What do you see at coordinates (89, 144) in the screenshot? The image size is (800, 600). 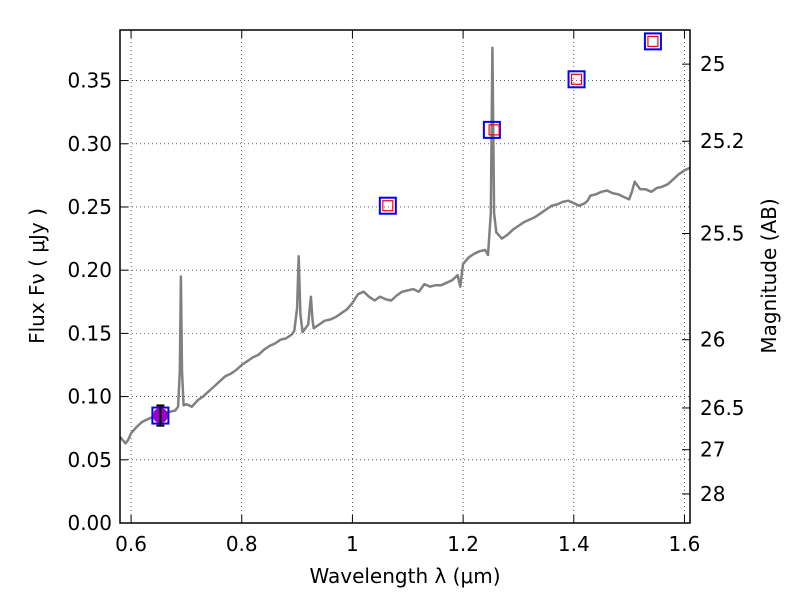 I see `y-tick-label: 0.30` at bounding box center [89, 144].